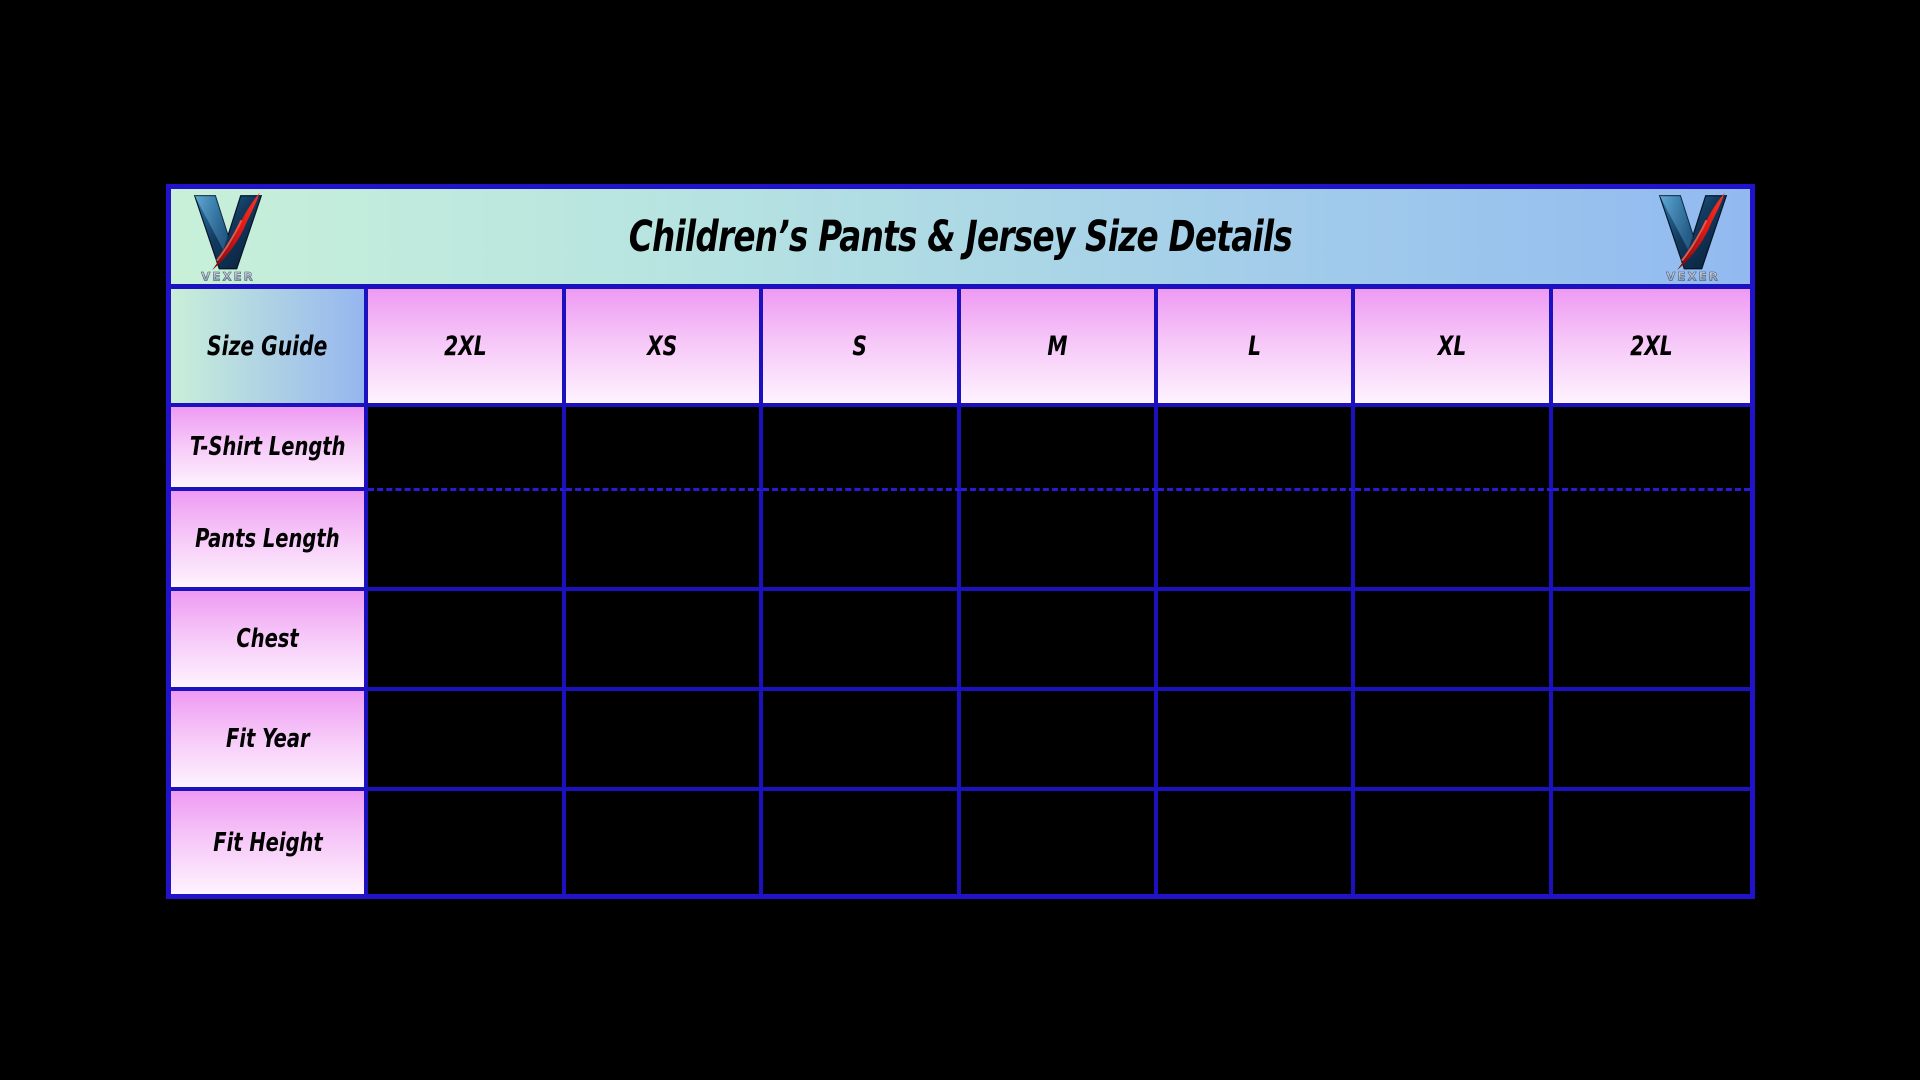  What do you see at coordinates (467, 348) in the screenshot?
I see `column-header-2xl-left: 2XL` at bounding box center [467, 348].